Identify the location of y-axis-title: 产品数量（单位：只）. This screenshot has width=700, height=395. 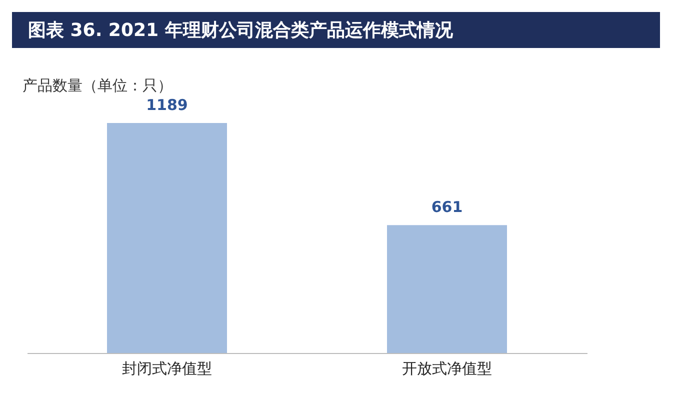
(97, 85).